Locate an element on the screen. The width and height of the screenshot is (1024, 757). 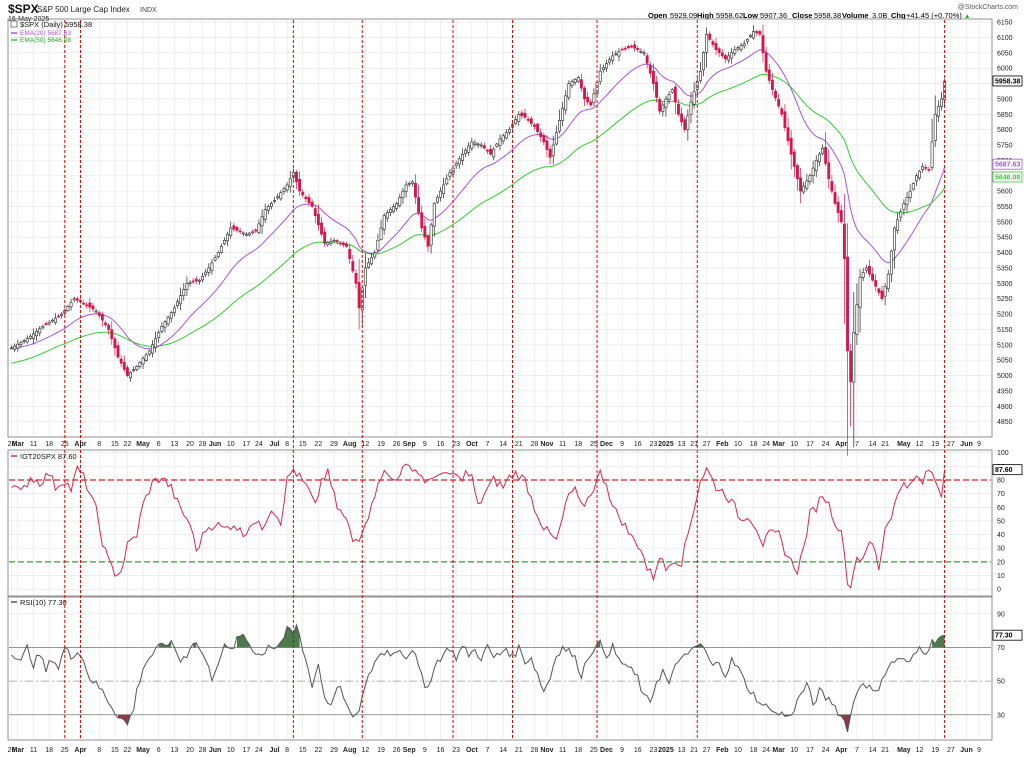
x-tick-label: 19 is located at coordinates (935, 444).